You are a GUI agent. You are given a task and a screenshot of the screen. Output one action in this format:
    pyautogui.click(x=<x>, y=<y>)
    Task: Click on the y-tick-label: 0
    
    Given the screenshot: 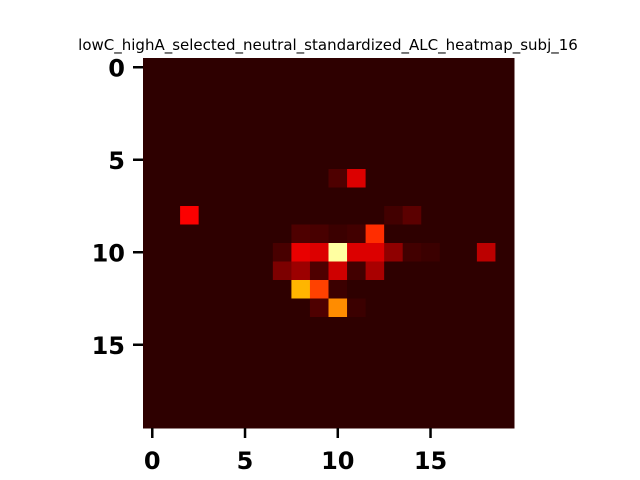 What is the action you would take?
    pyautogui.click(x=116, y=68)
    